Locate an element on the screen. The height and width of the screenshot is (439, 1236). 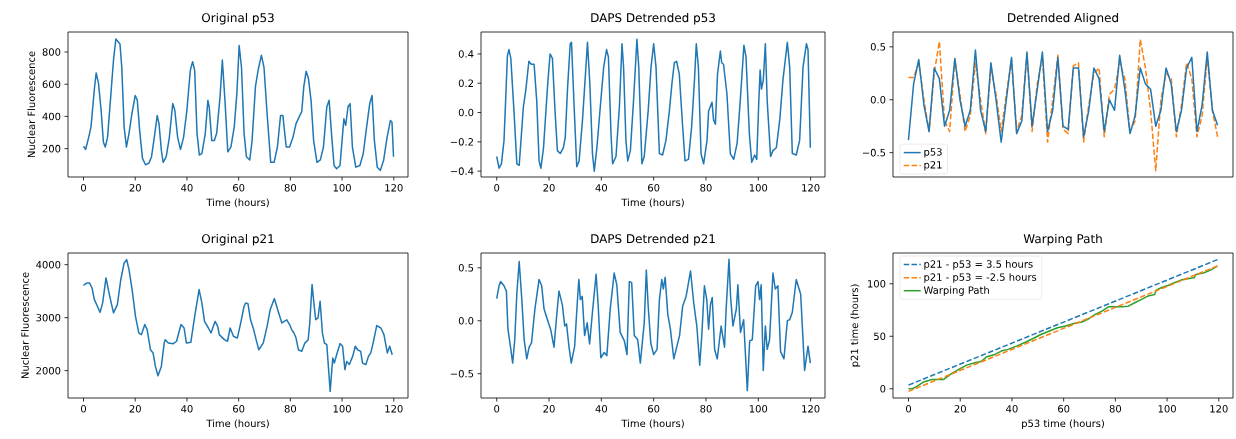
y-tick-label: 0.2 is located at coordinates (465, 83).